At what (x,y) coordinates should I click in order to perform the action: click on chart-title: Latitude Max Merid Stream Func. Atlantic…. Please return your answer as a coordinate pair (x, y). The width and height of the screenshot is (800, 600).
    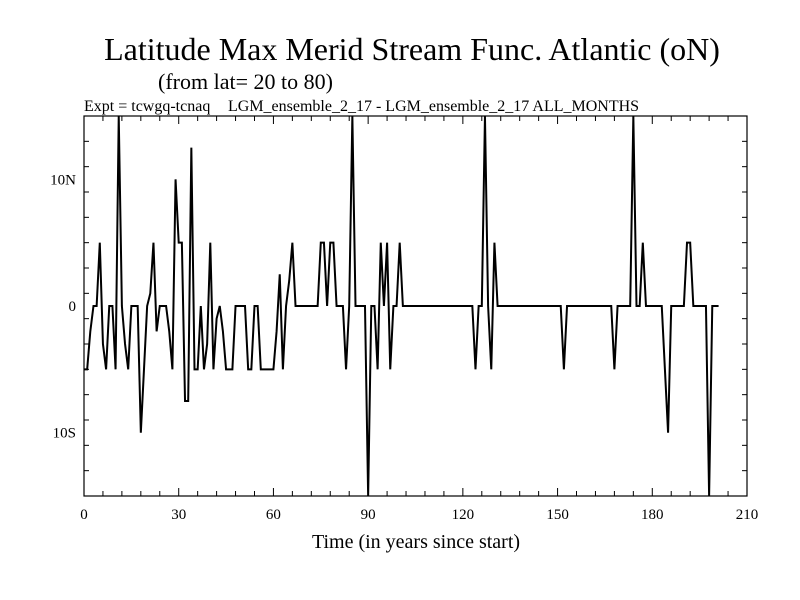
    Looking at the image, I should click on (412, 49).